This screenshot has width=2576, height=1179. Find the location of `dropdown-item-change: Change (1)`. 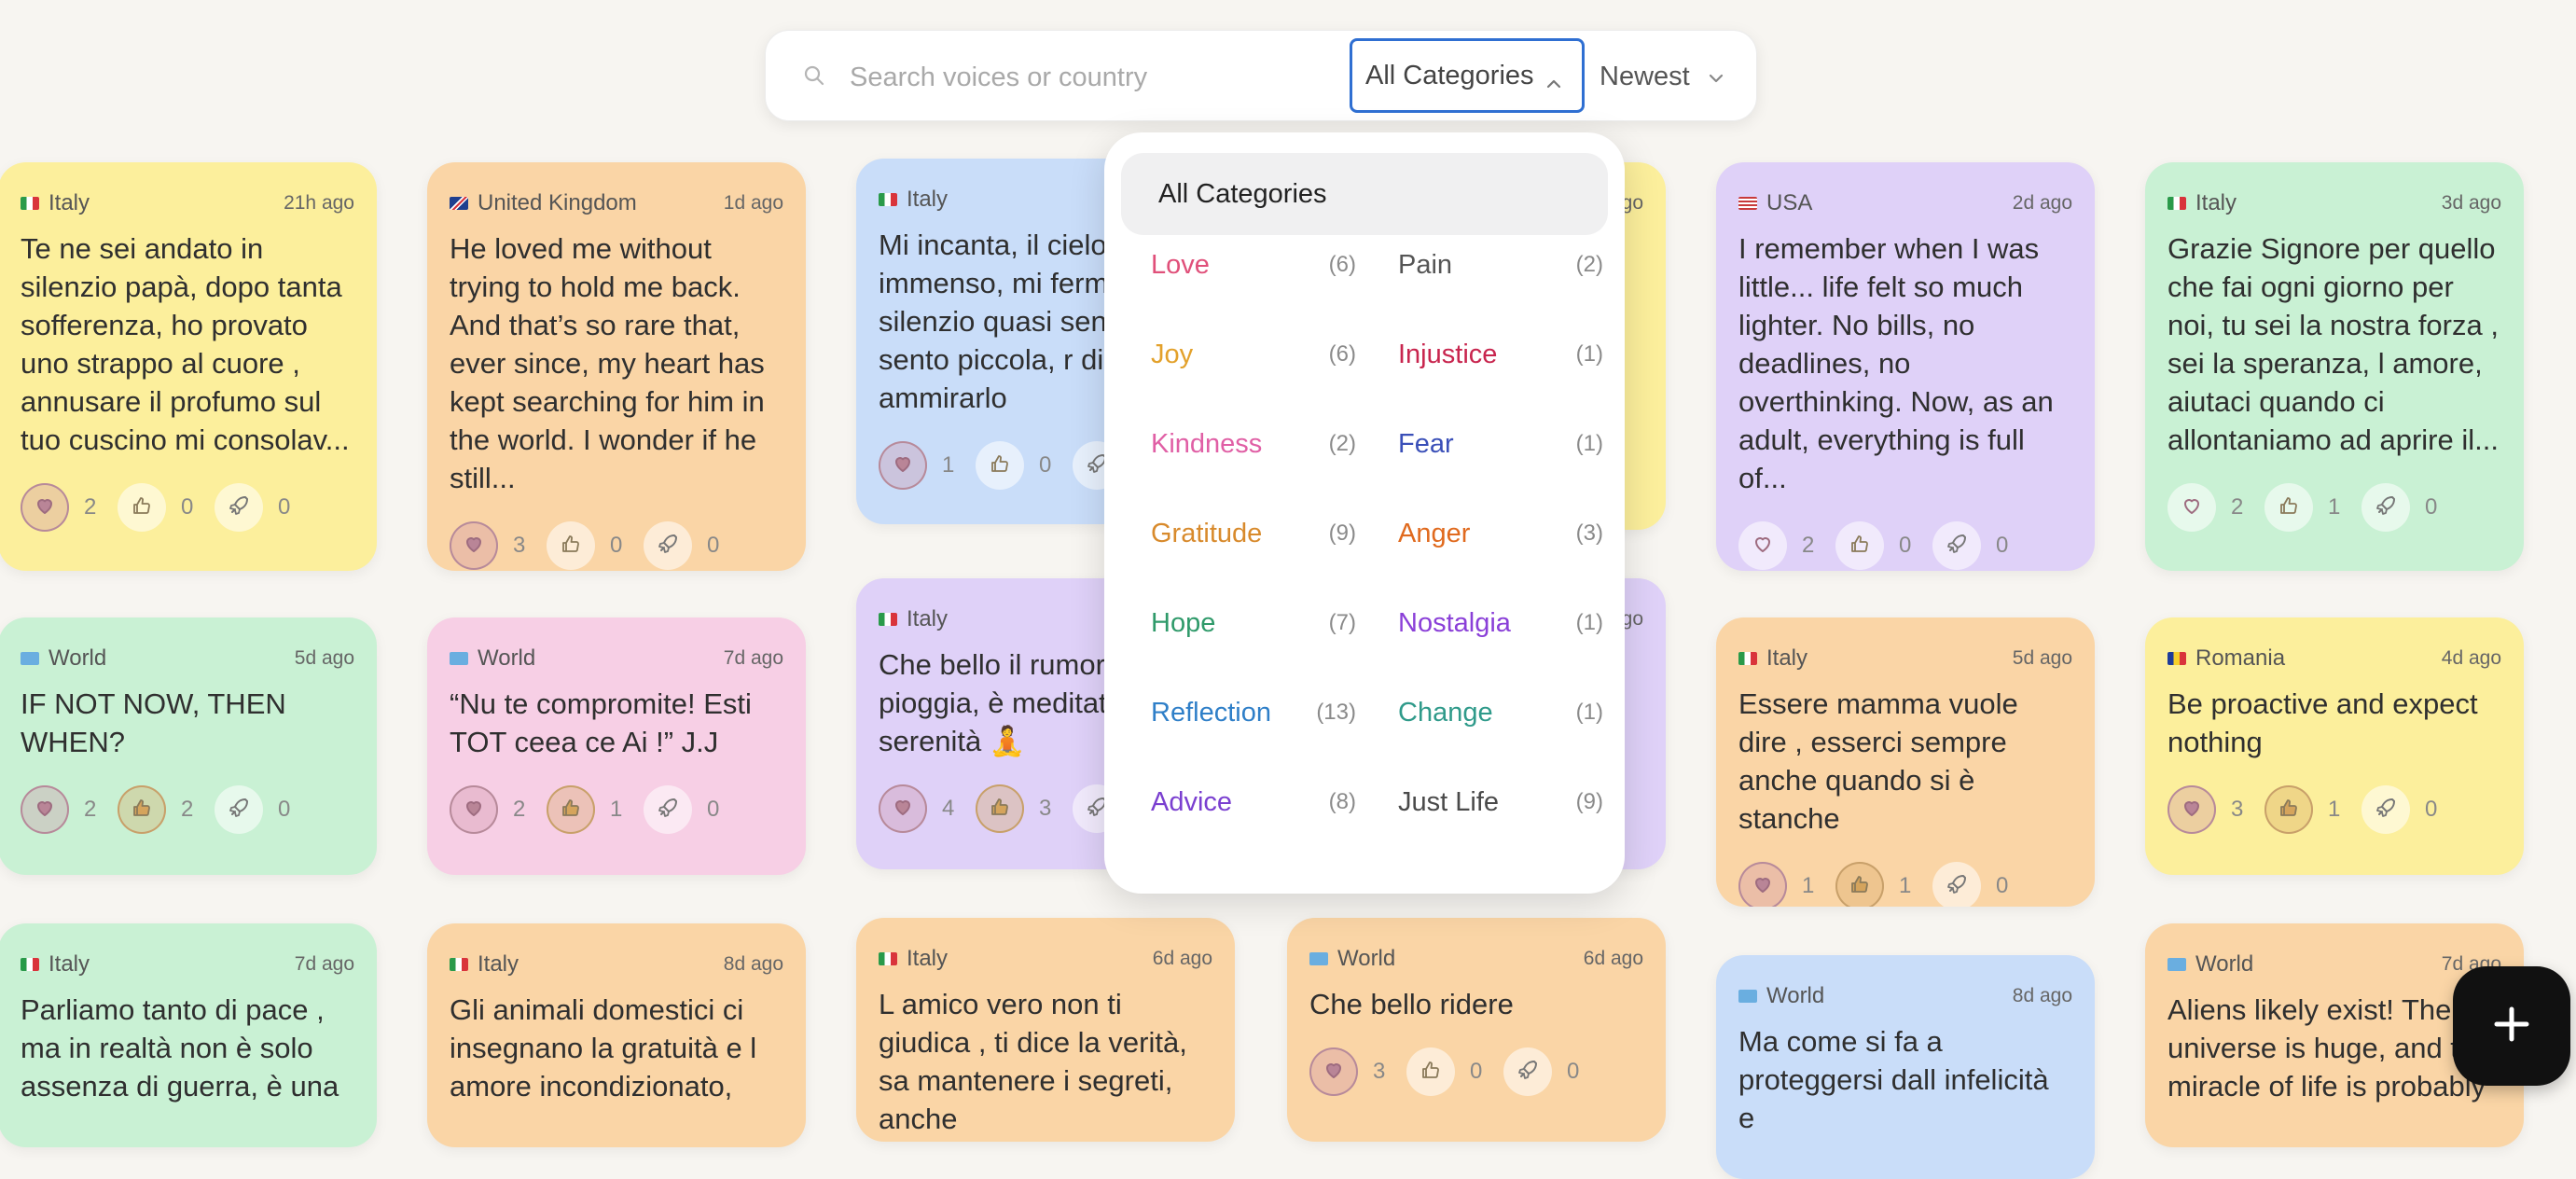

dropdown-item-change: Change (1) is located at coordinates (1500, 712).